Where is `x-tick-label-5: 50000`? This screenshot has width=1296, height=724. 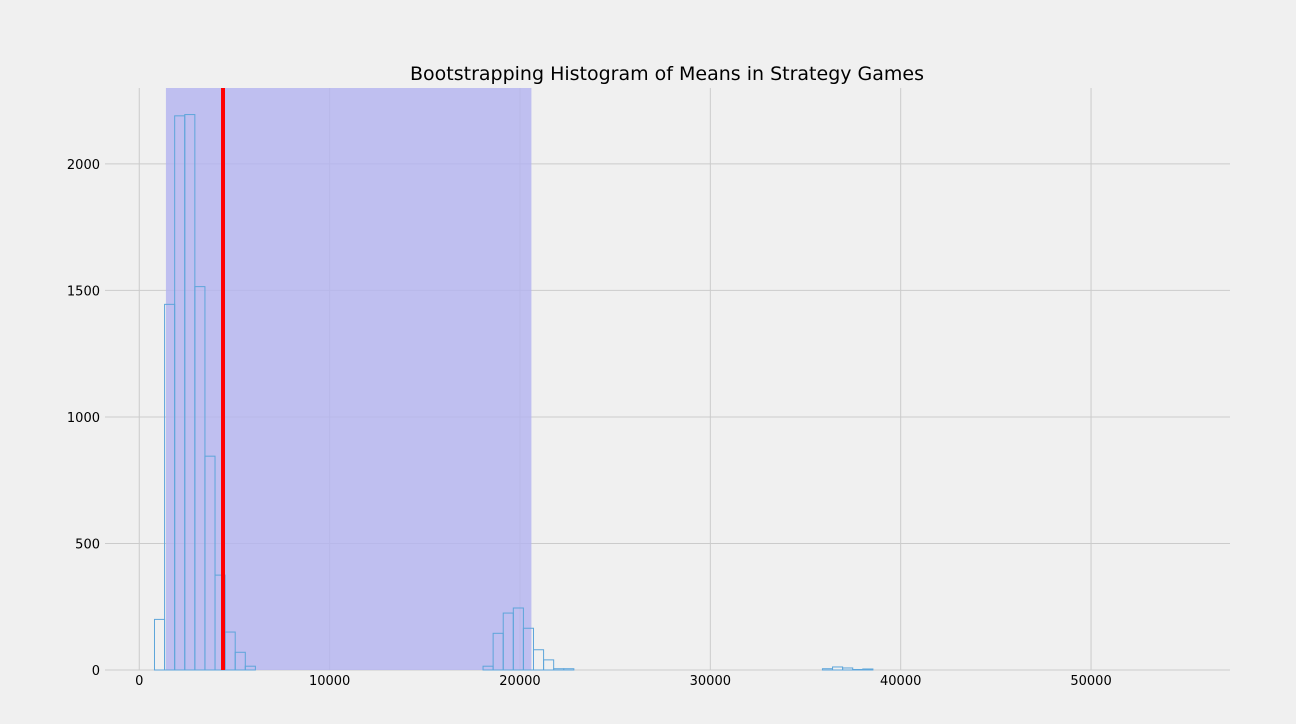
x-tick-label-5: 50000 is located at coordinates (1090, 681).